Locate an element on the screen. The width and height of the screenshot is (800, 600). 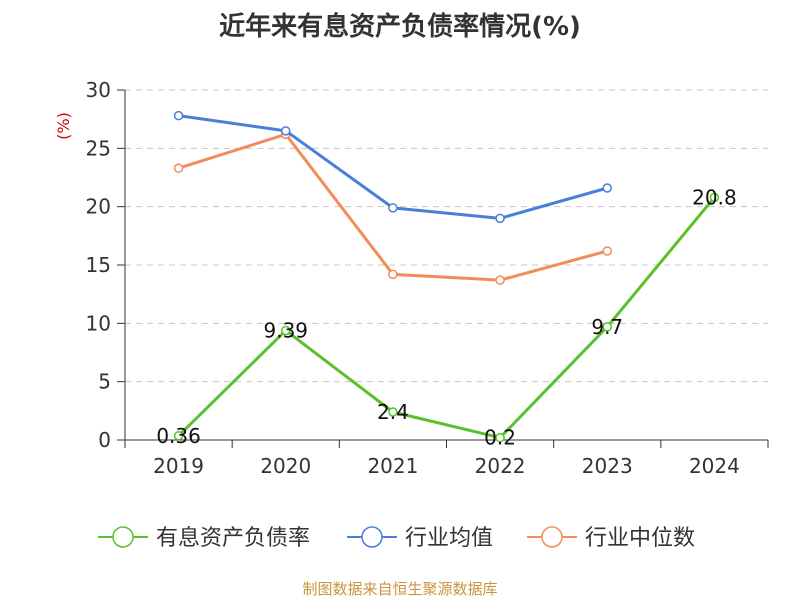
x-tick-label: 2023 is located at coordinates (607, 466).